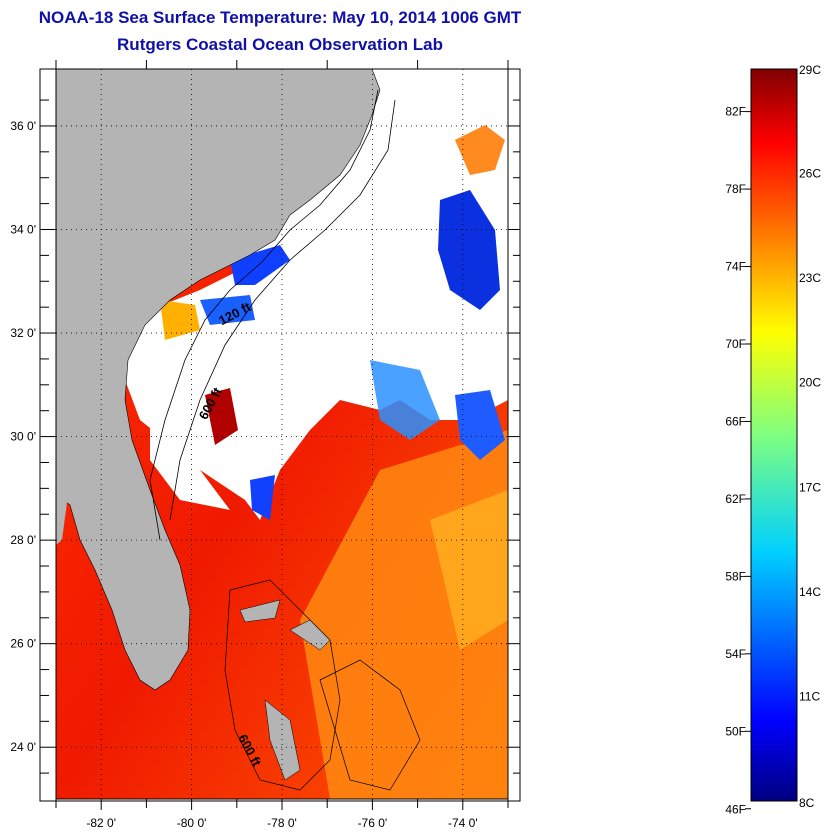  Describe the element at coordinates (735, 189) in the screenshot. I see `colorbar-fahrenheit-label: 78F` at that location.